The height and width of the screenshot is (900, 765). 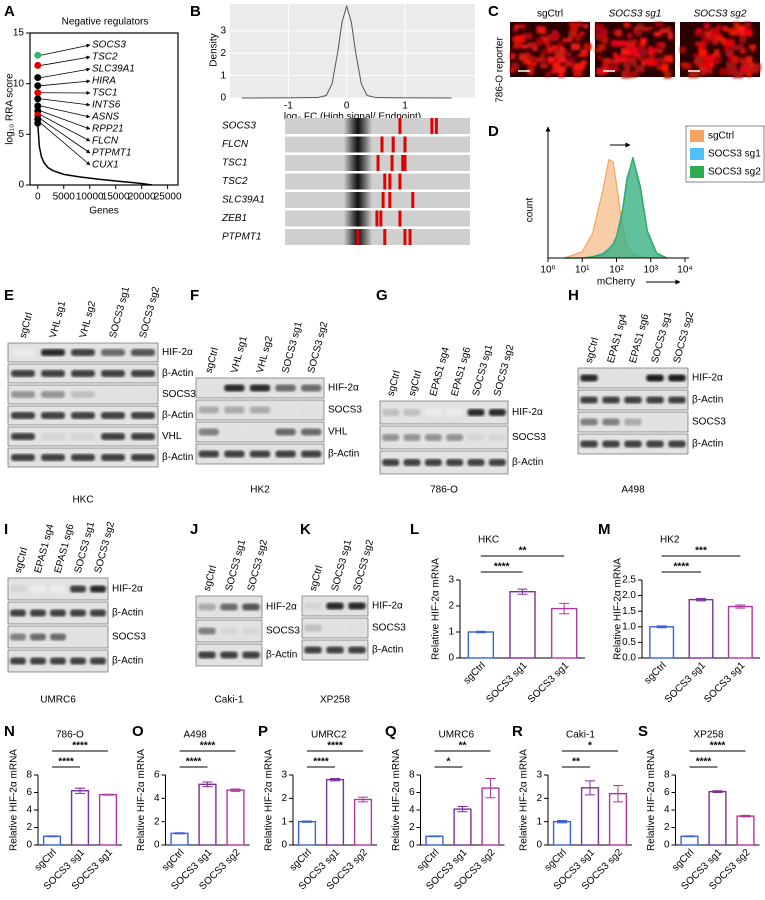 What do you see at coordinates (138, 731) in the screenshot?
I see `panel-letter: O` at bounding box center [138, 731].